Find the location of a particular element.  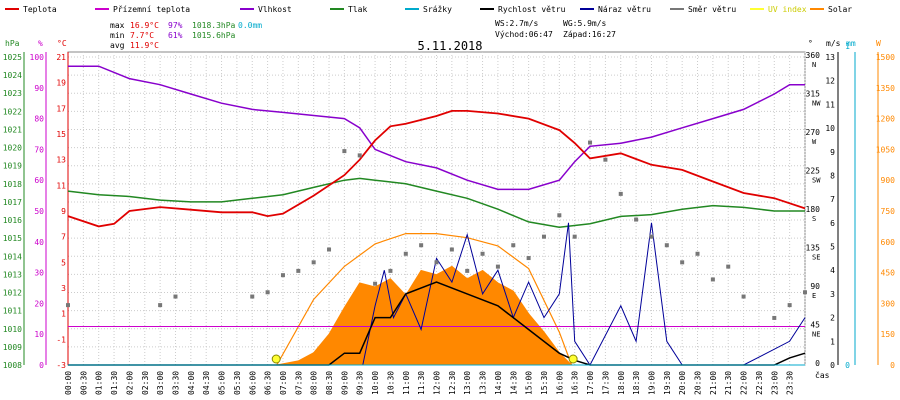

tick-time-11: 05:30 is located at coordinates (237, 383).